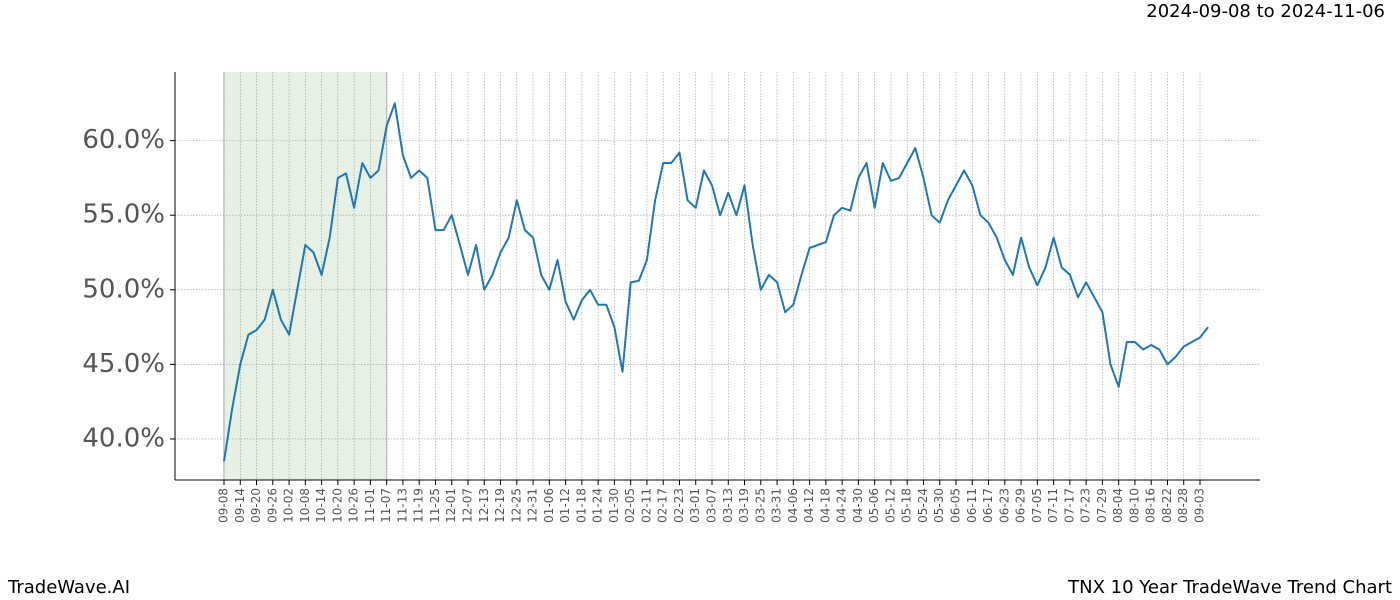  I want to click on x-tick-label: 07-17, so click(1069, 505).